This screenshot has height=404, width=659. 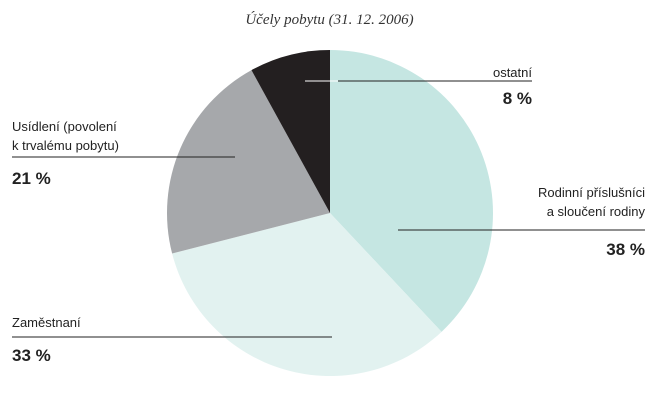 I want to click on value-label: 8 %, so click(x=517, y=98).